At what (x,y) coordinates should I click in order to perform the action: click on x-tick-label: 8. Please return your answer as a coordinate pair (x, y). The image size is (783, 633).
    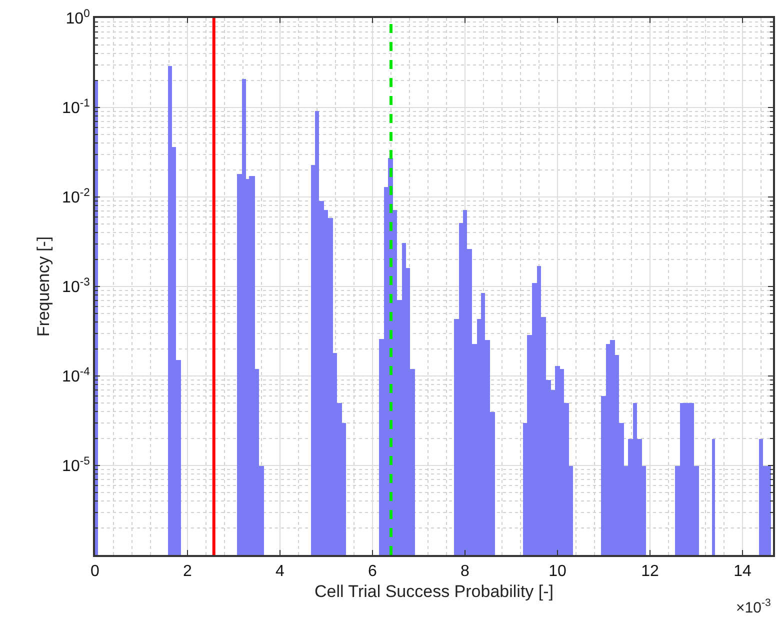
    Looking at the image, I should click on (465, 571).